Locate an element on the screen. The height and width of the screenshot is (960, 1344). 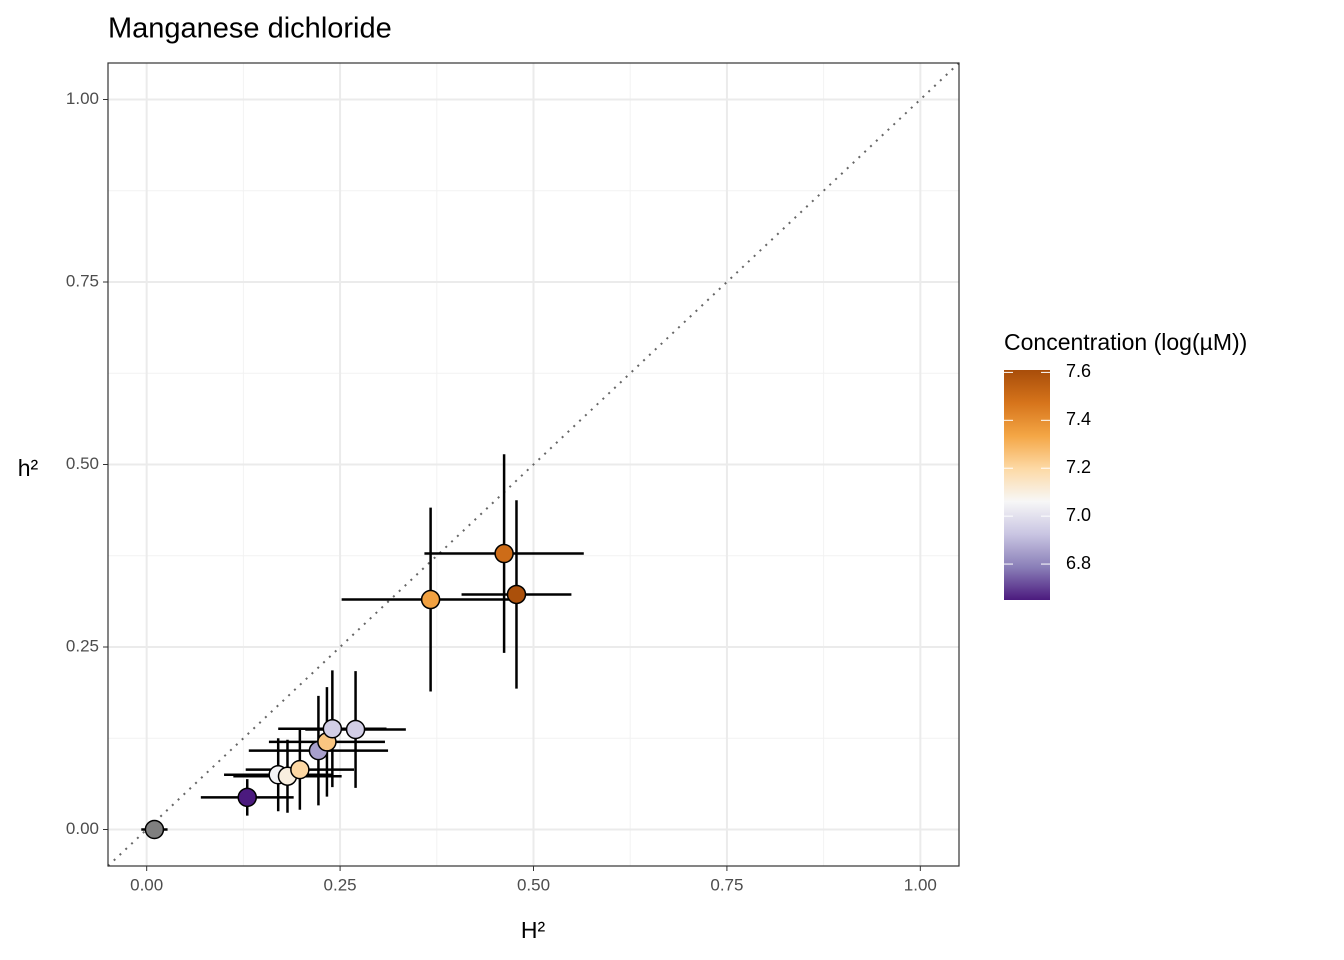
x-tick-label: 0.00 is located at coordinates (146, 884).